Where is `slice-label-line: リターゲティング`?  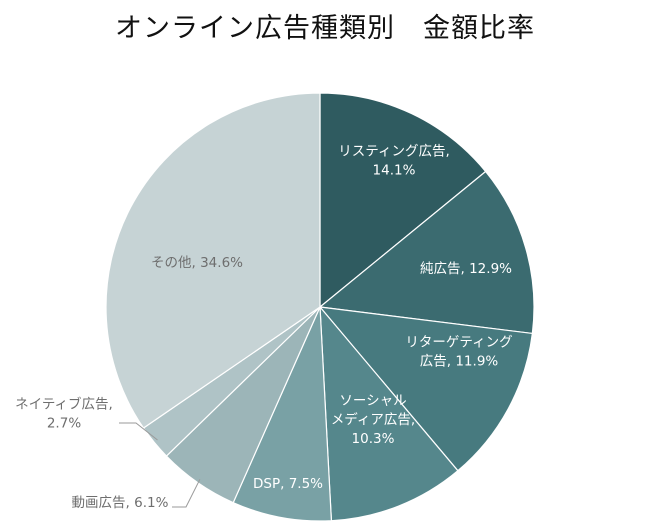
slice-label-line: リターゲティング is located at coordinates (458, 343).